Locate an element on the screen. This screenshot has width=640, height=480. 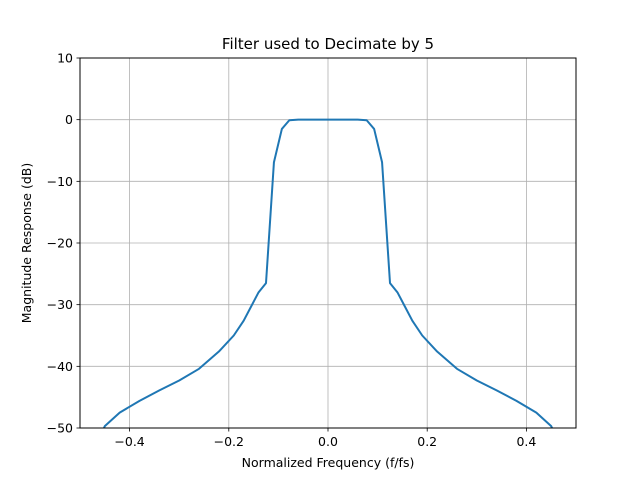
y-tick-label: −50 is located at coordinates (60, 428).